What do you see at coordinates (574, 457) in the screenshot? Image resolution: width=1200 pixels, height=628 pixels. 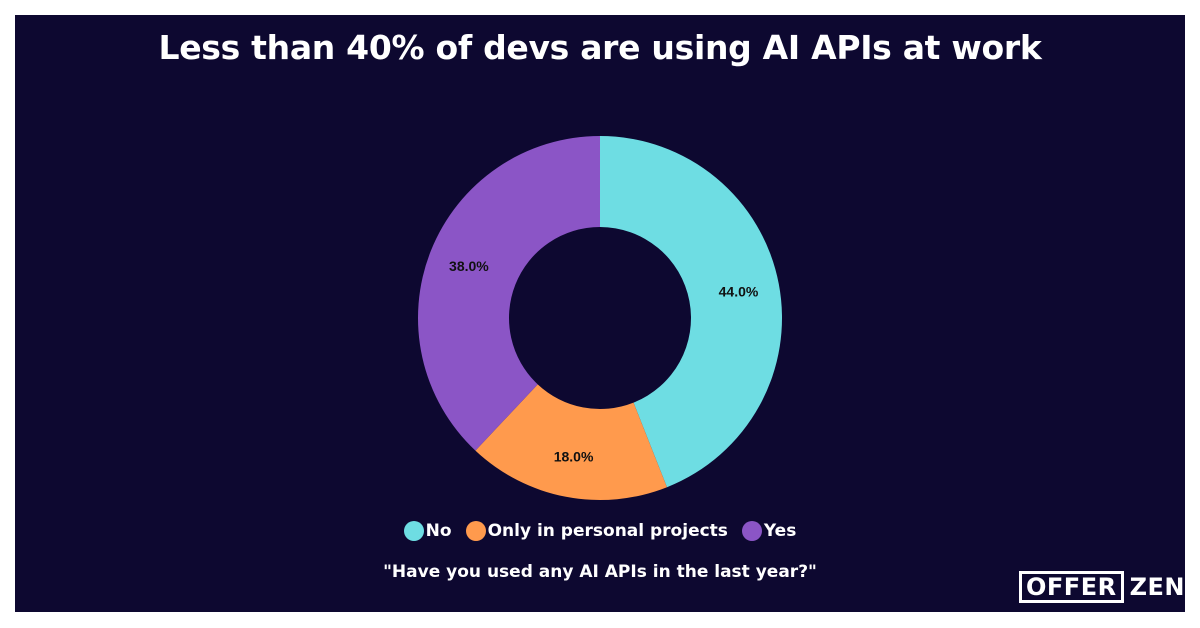 I see `slice-label-only-in-personal-projects: 18.0%` at bounding box center [574, 457].